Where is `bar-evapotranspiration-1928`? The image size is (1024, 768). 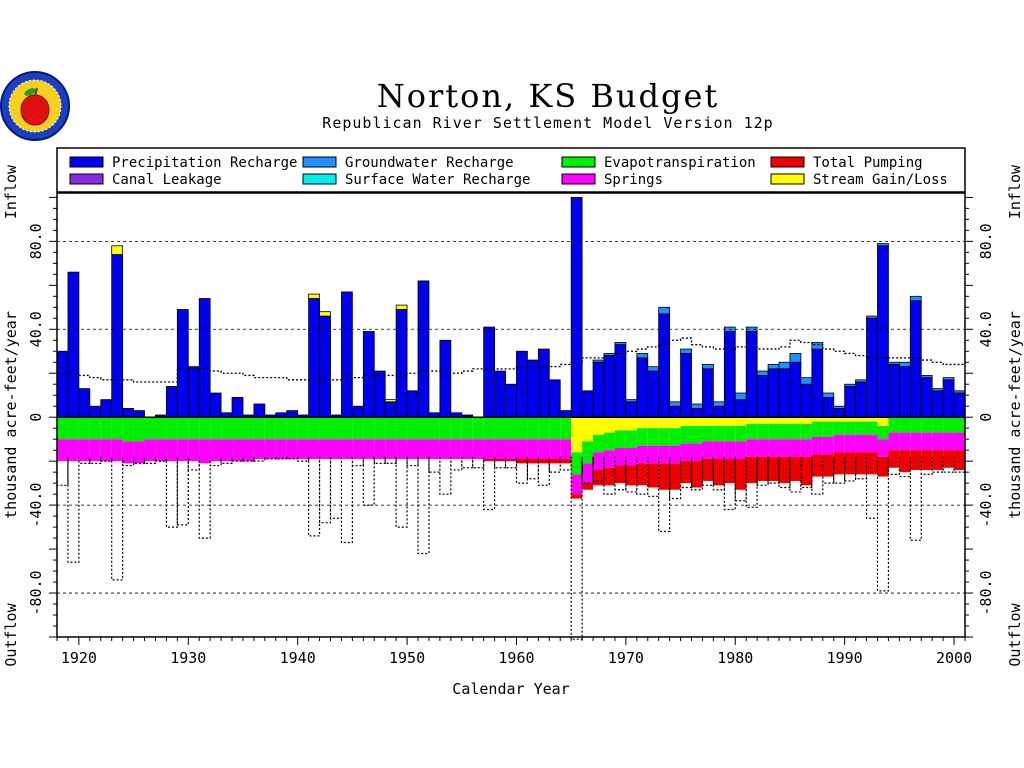
bar-evapotranspiration-1928 is located at coordinates (172, 428).